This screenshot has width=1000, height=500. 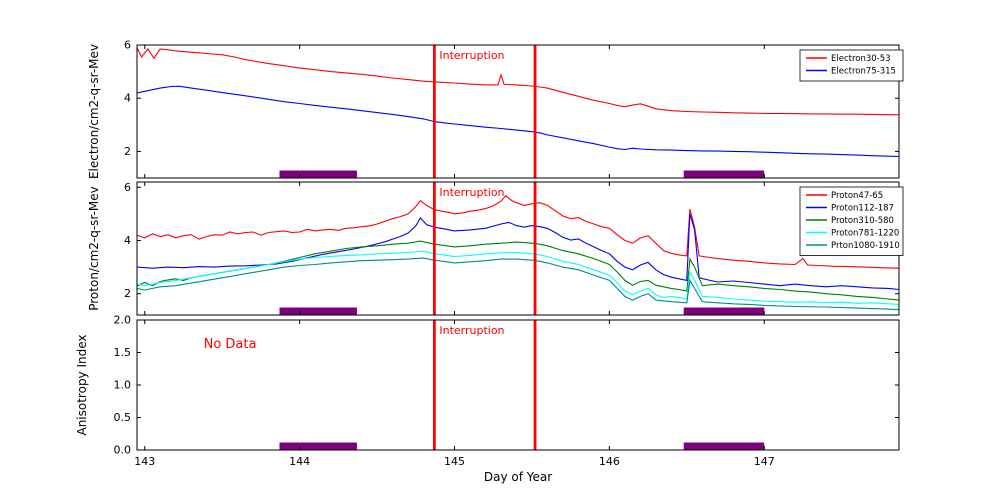 What do you see at coordinates (865, 234) in the screenshot?
I see `legend-label: Proton781-1220` at bounding box center [865, 234].